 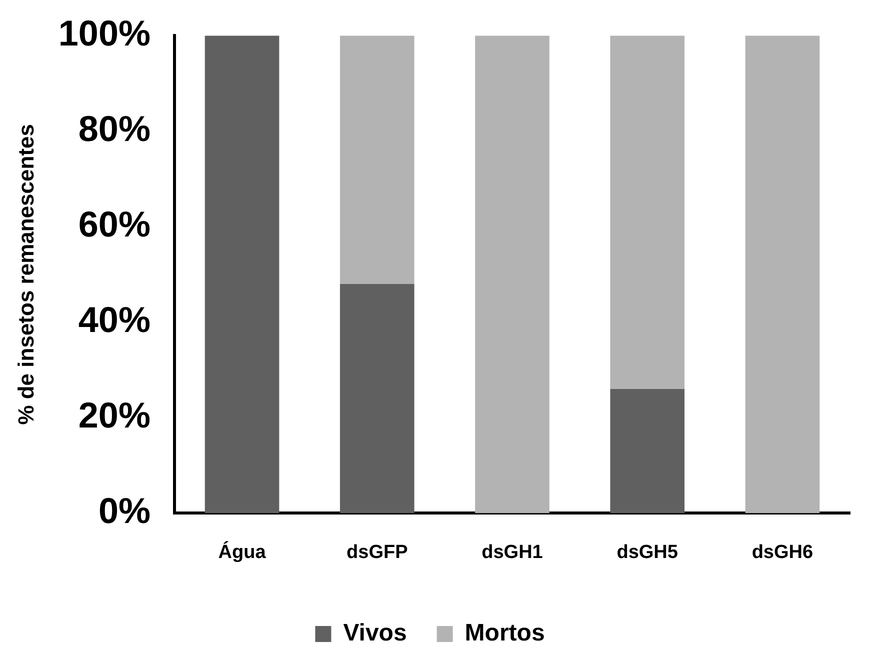 I want to click on y-tick-label: 80%, so click(x=114, y=129).